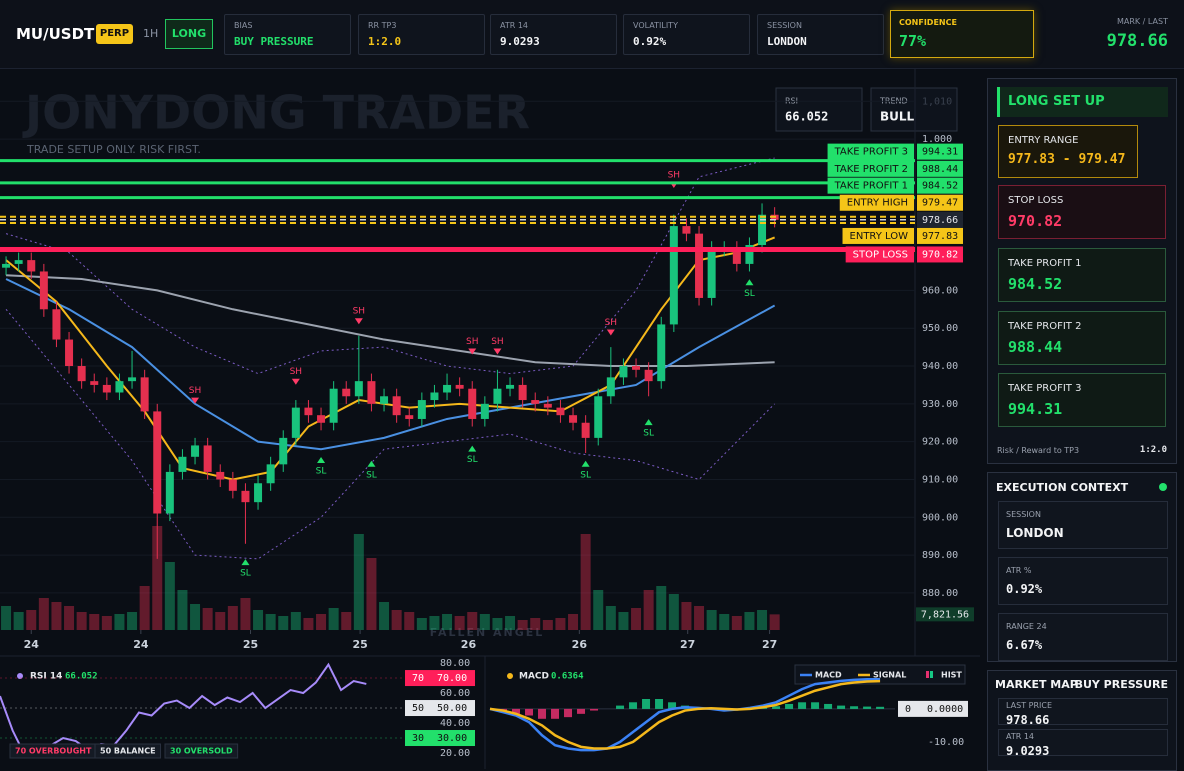 The height and width of the screenshot is (771, 1184). What do you see at coordinates (1036, 200) in the screenshot?
I see `card-label: STOP LOSS` at bounding box center [1036, 200].